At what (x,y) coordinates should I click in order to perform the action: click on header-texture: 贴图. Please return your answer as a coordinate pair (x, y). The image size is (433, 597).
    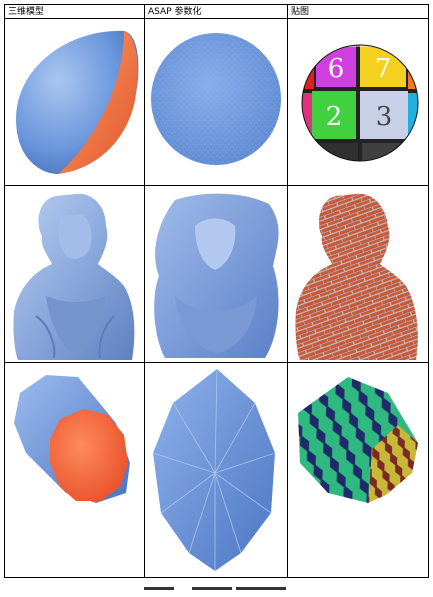
    Looking at the image, I should click on (300, 12).